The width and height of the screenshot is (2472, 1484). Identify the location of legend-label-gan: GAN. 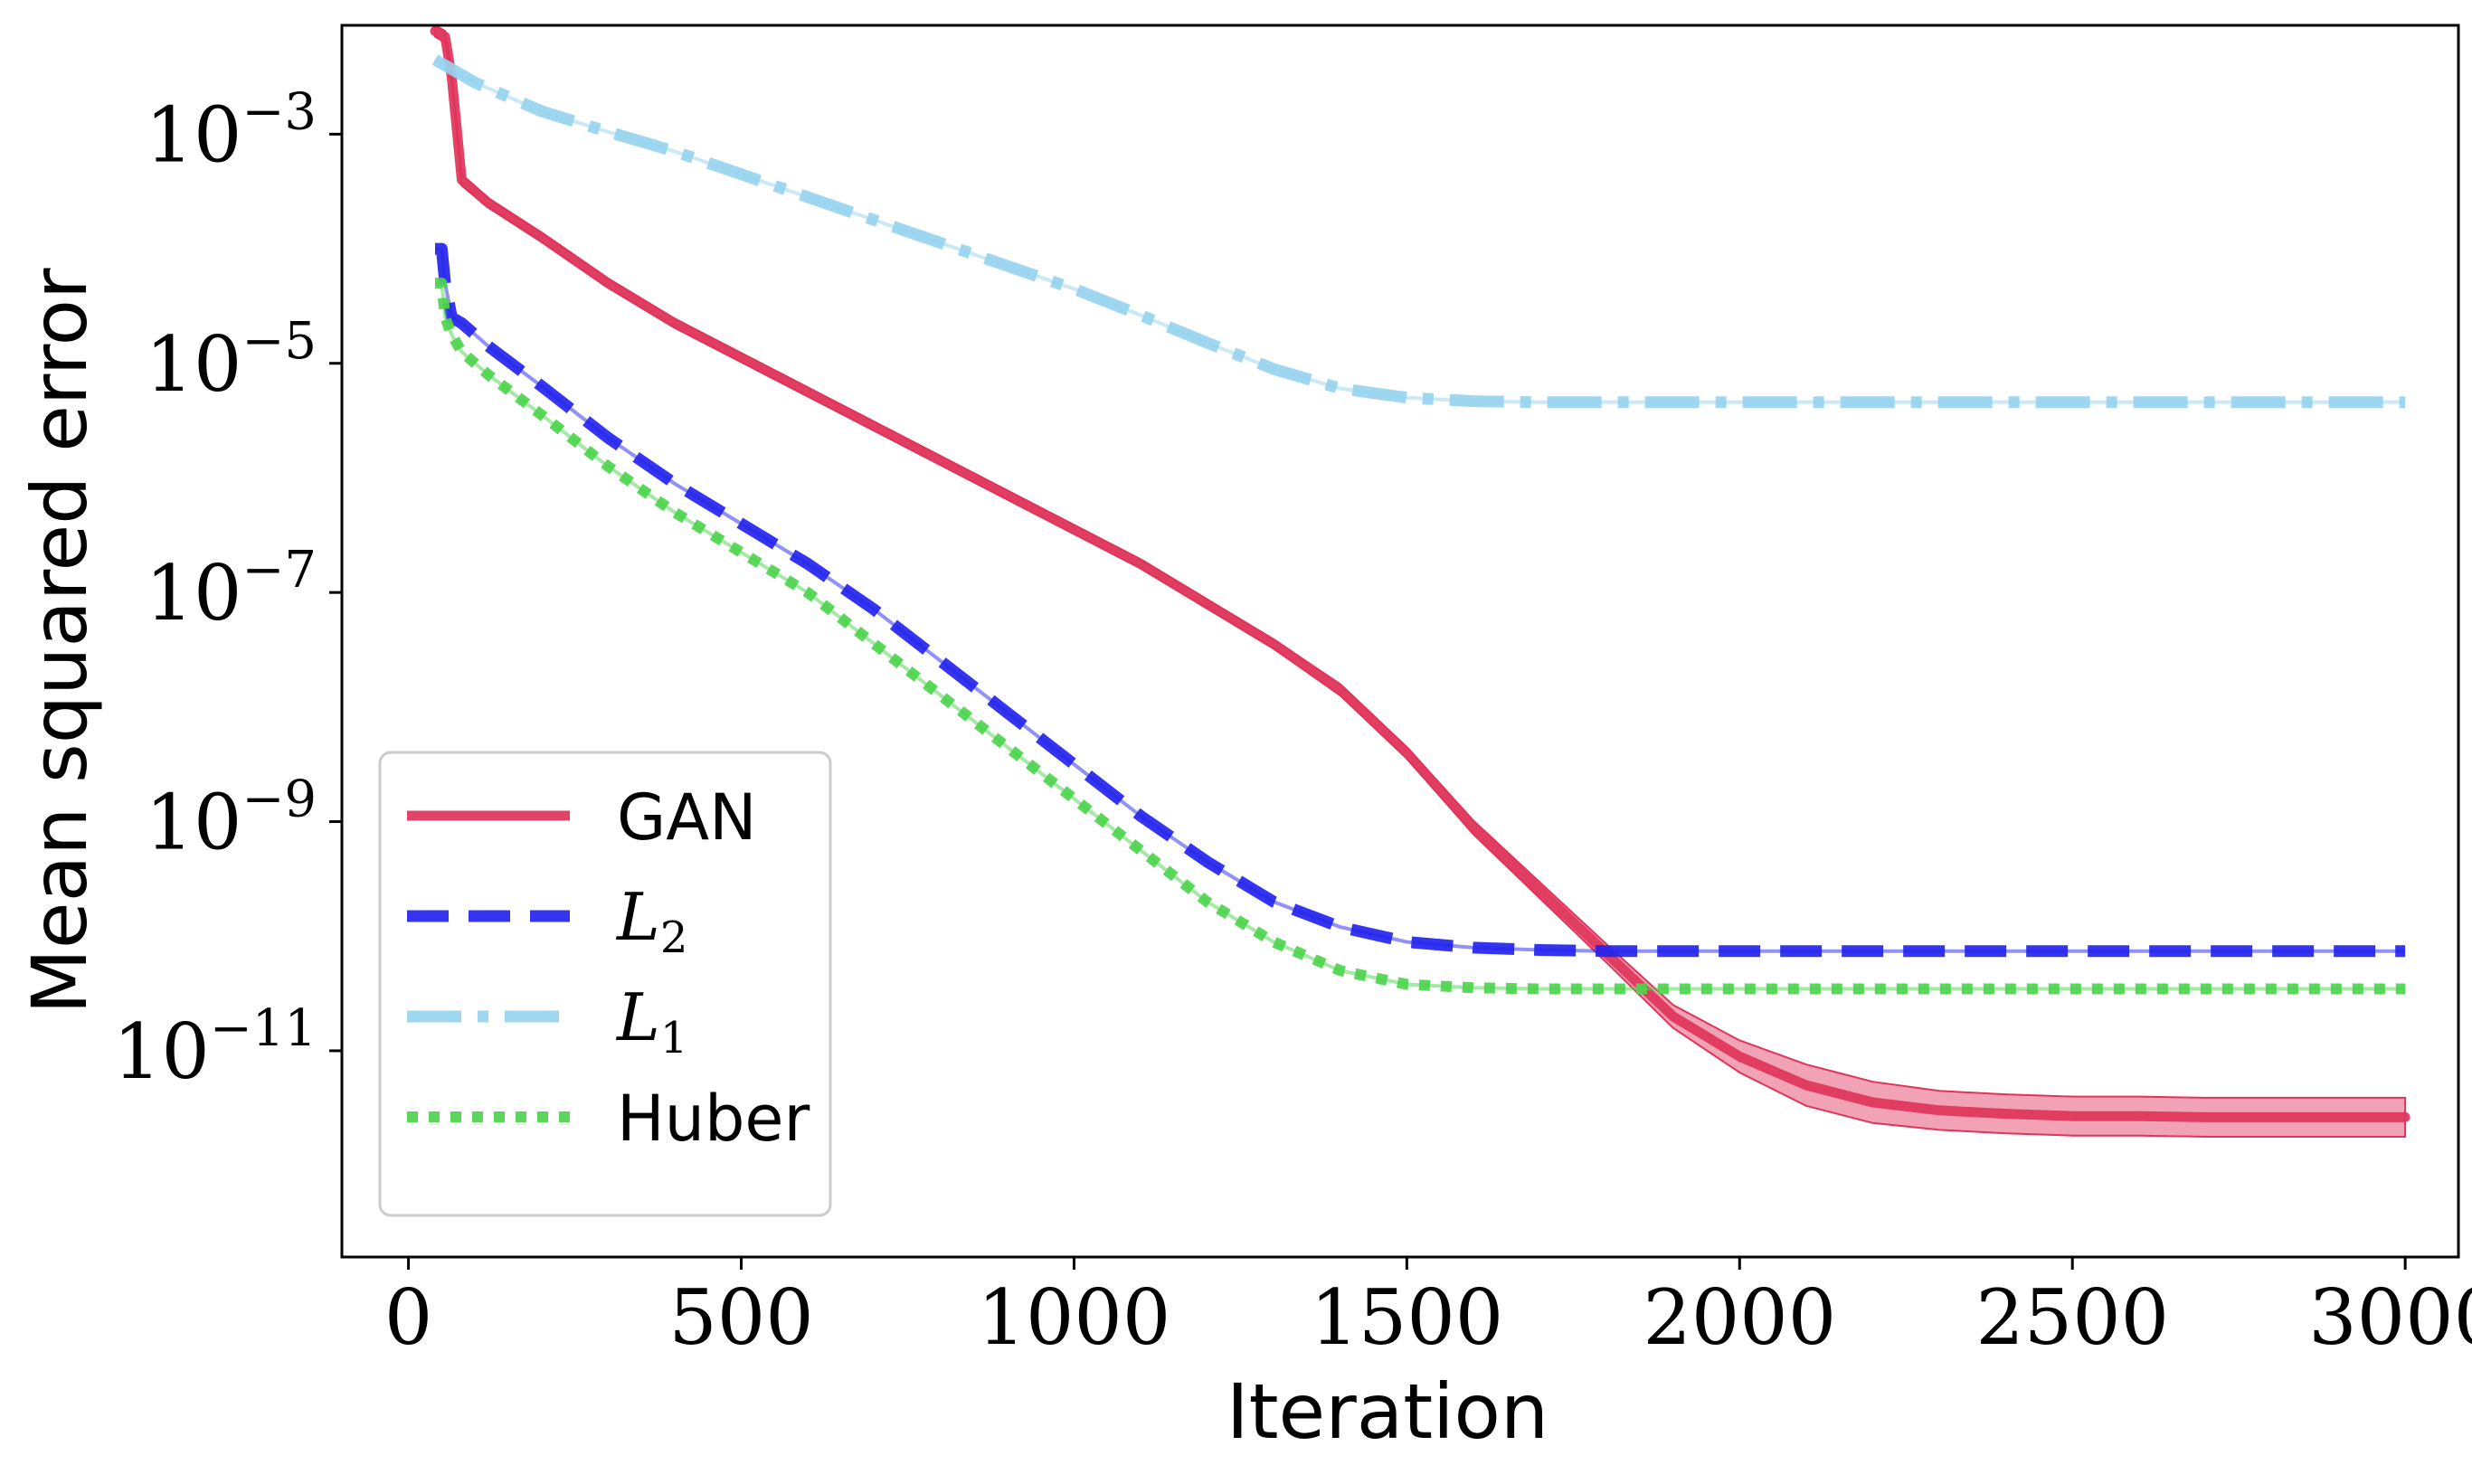
(687, 817).